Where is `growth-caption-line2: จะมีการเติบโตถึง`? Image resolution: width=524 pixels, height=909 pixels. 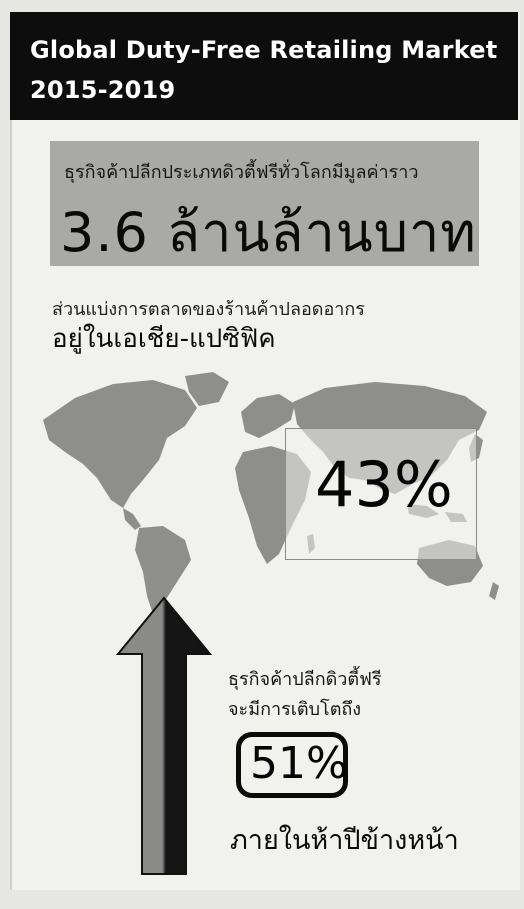
growth-caption-line2: จะมีการเติบโตถึง is located at coordinates (295, 709).